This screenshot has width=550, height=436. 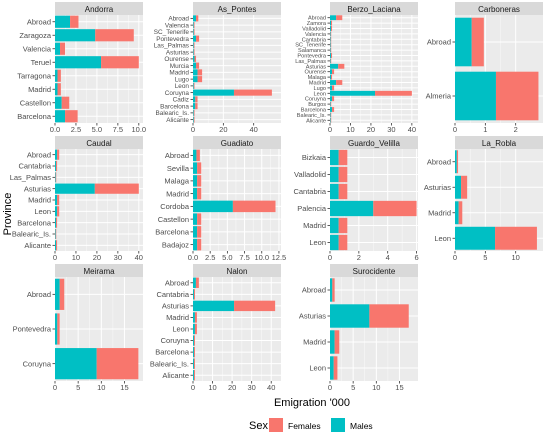 I want to click on y-tick-label: Balearic_Is., so click(x=31, y=234).